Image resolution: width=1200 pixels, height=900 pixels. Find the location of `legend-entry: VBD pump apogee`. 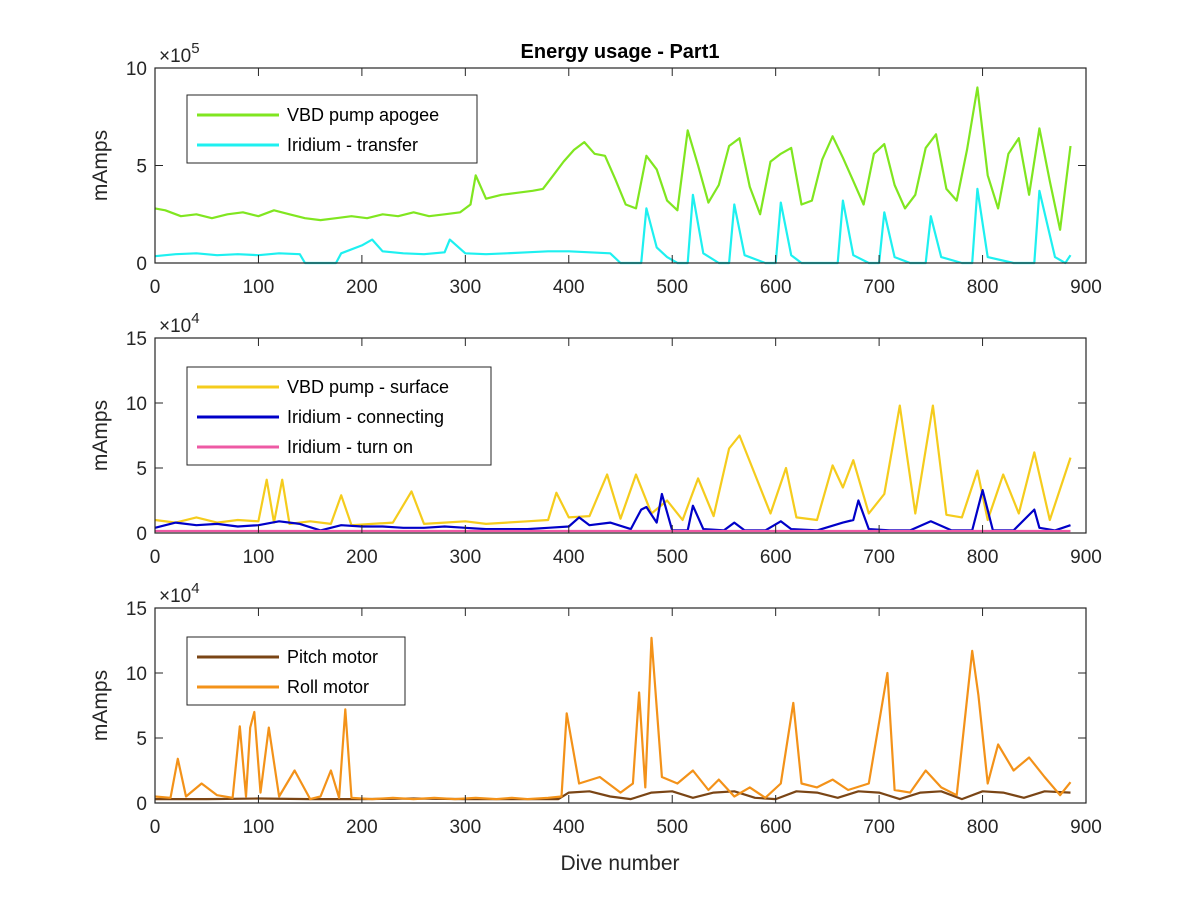

legend-entry: VBD pump apogee is located at coordinates (363, 115).